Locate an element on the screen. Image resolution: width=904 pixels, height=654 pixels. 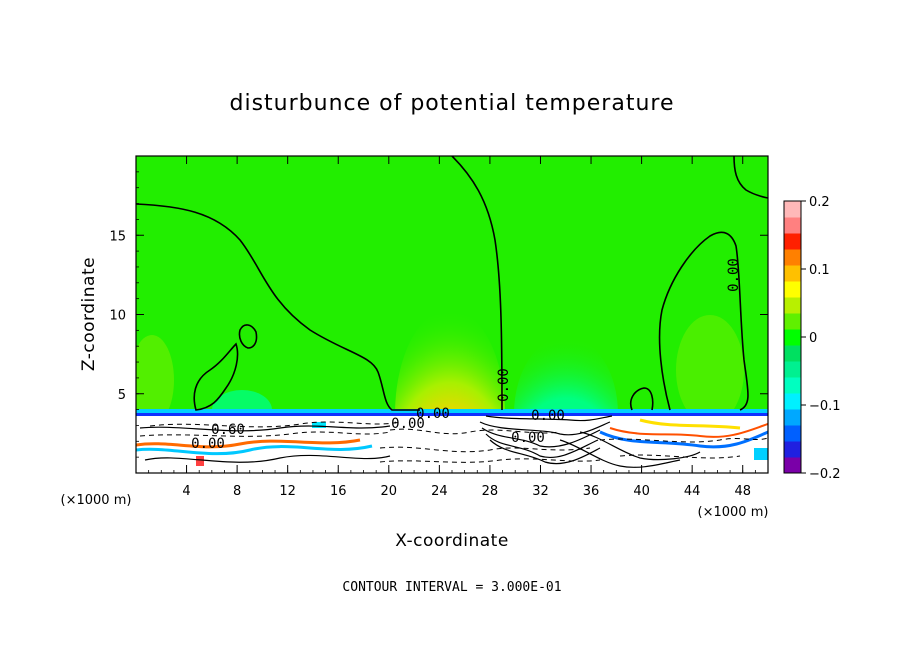
x-tick-label-0: 4 is located at coordinates (186, 491).